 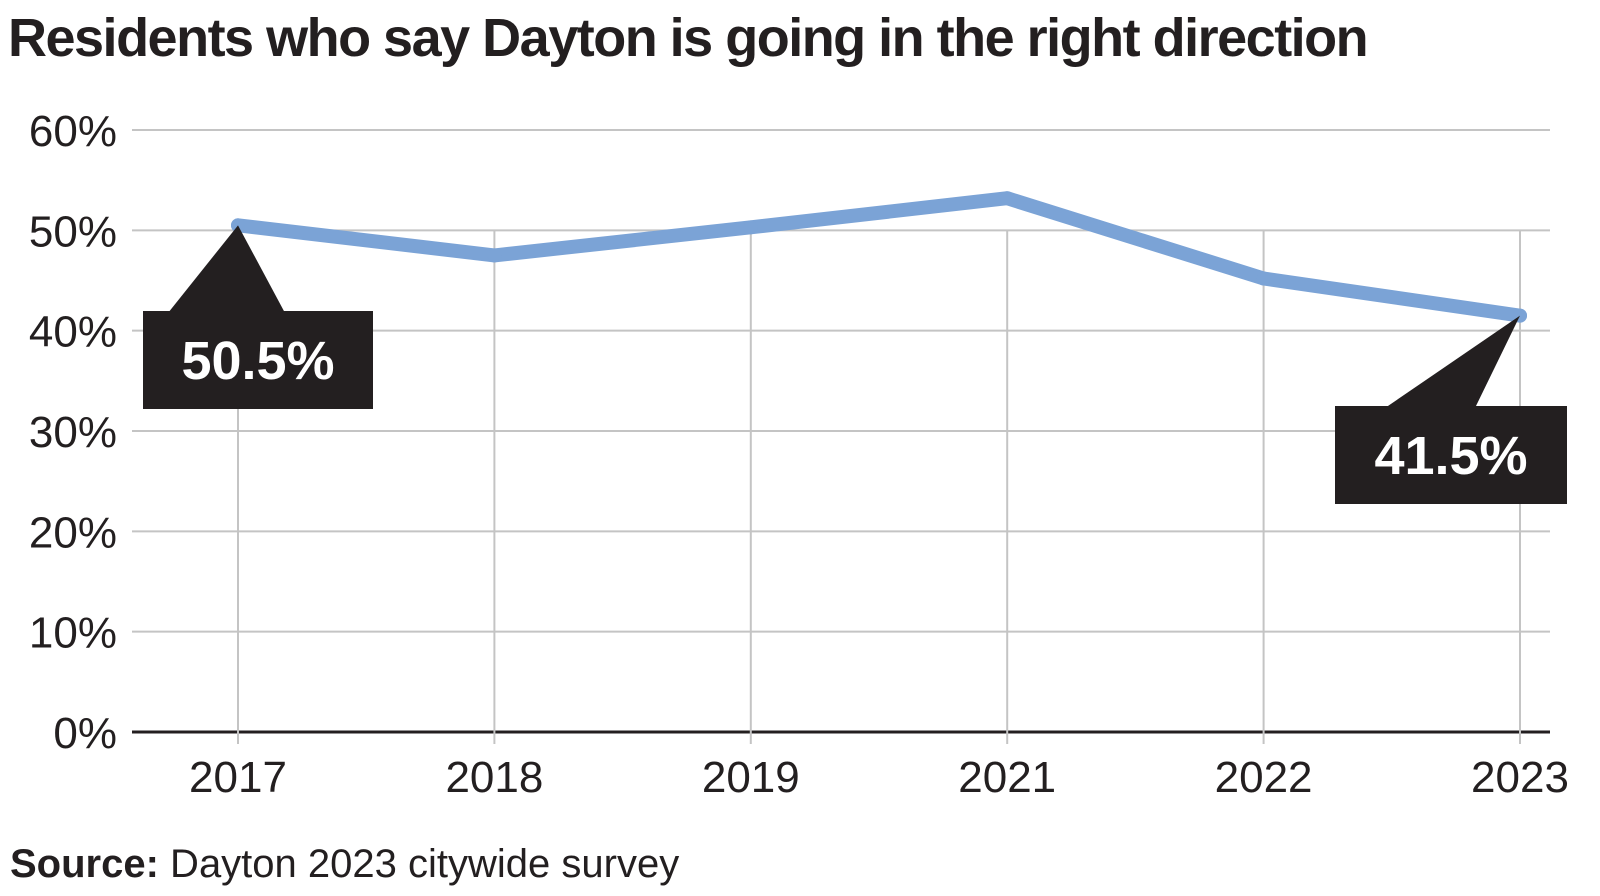 I want to click on y-tick-label: 60%, so click(x=73, y=131).